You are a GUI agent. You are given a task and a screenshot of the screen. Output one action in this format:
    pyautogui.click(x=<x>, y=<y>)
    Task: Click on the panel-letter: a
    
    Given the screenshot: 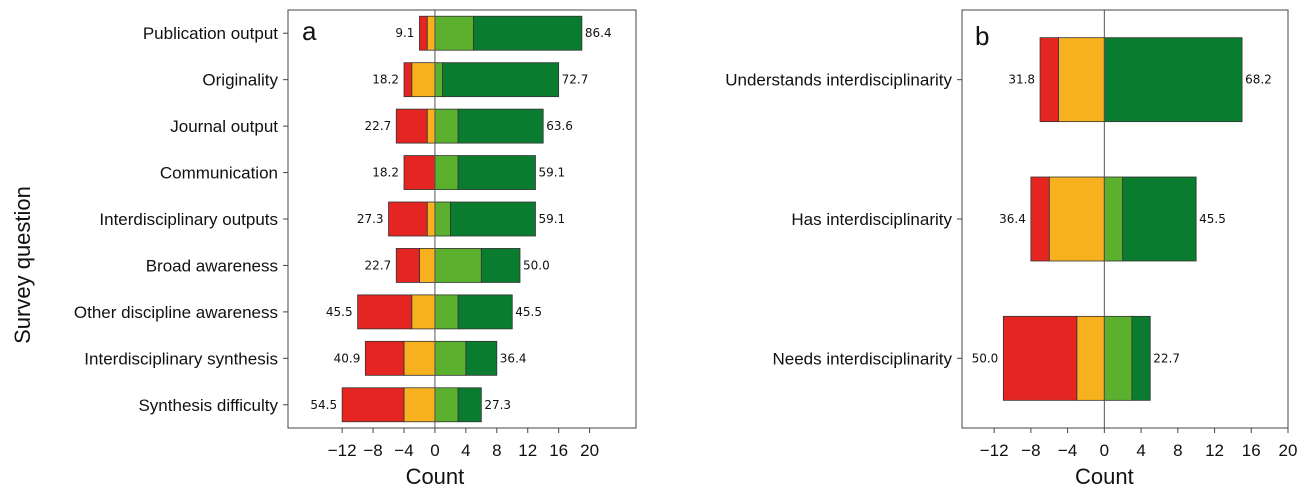 What is the action you would take?
    pyautogui.click(x=309, y=31)
    